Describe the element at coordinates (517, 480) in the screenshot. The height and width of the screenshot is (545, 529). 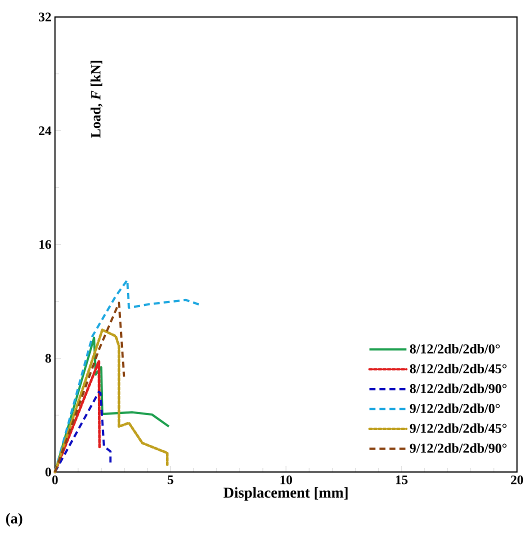
I see `x-tick-label: 20` at that location.